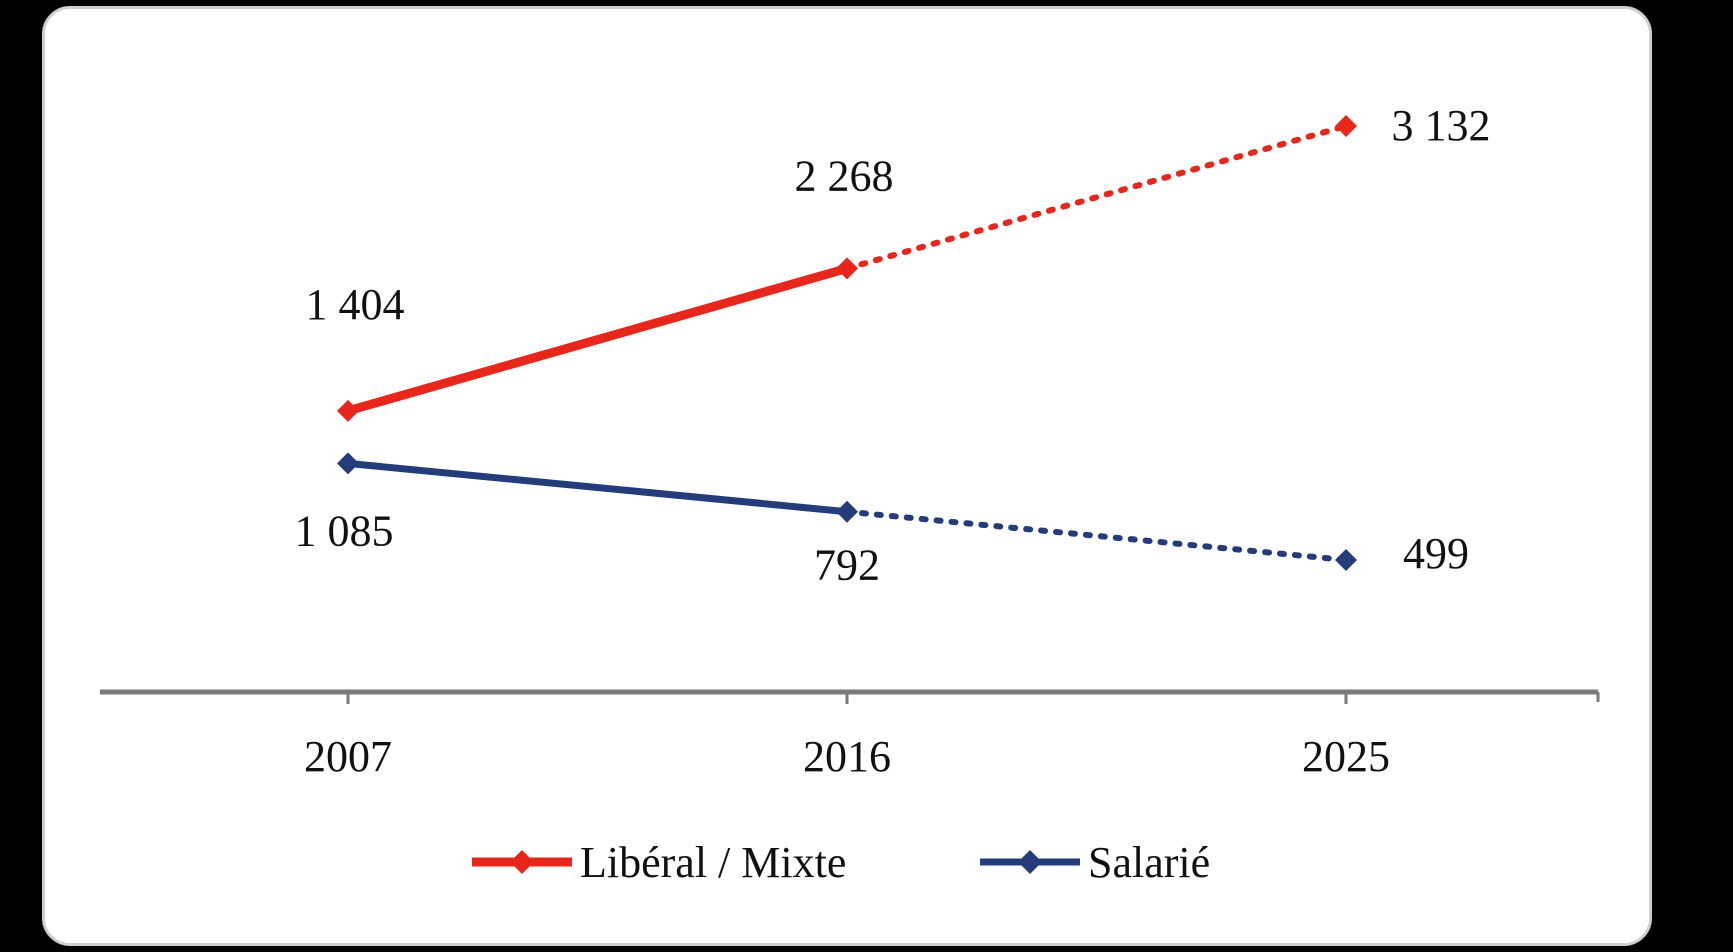  What do you see at coordinates (1441, 125) in the screenshot?
I see `data-label-0-2025: 3 132` at bounding box center [1441, 125].